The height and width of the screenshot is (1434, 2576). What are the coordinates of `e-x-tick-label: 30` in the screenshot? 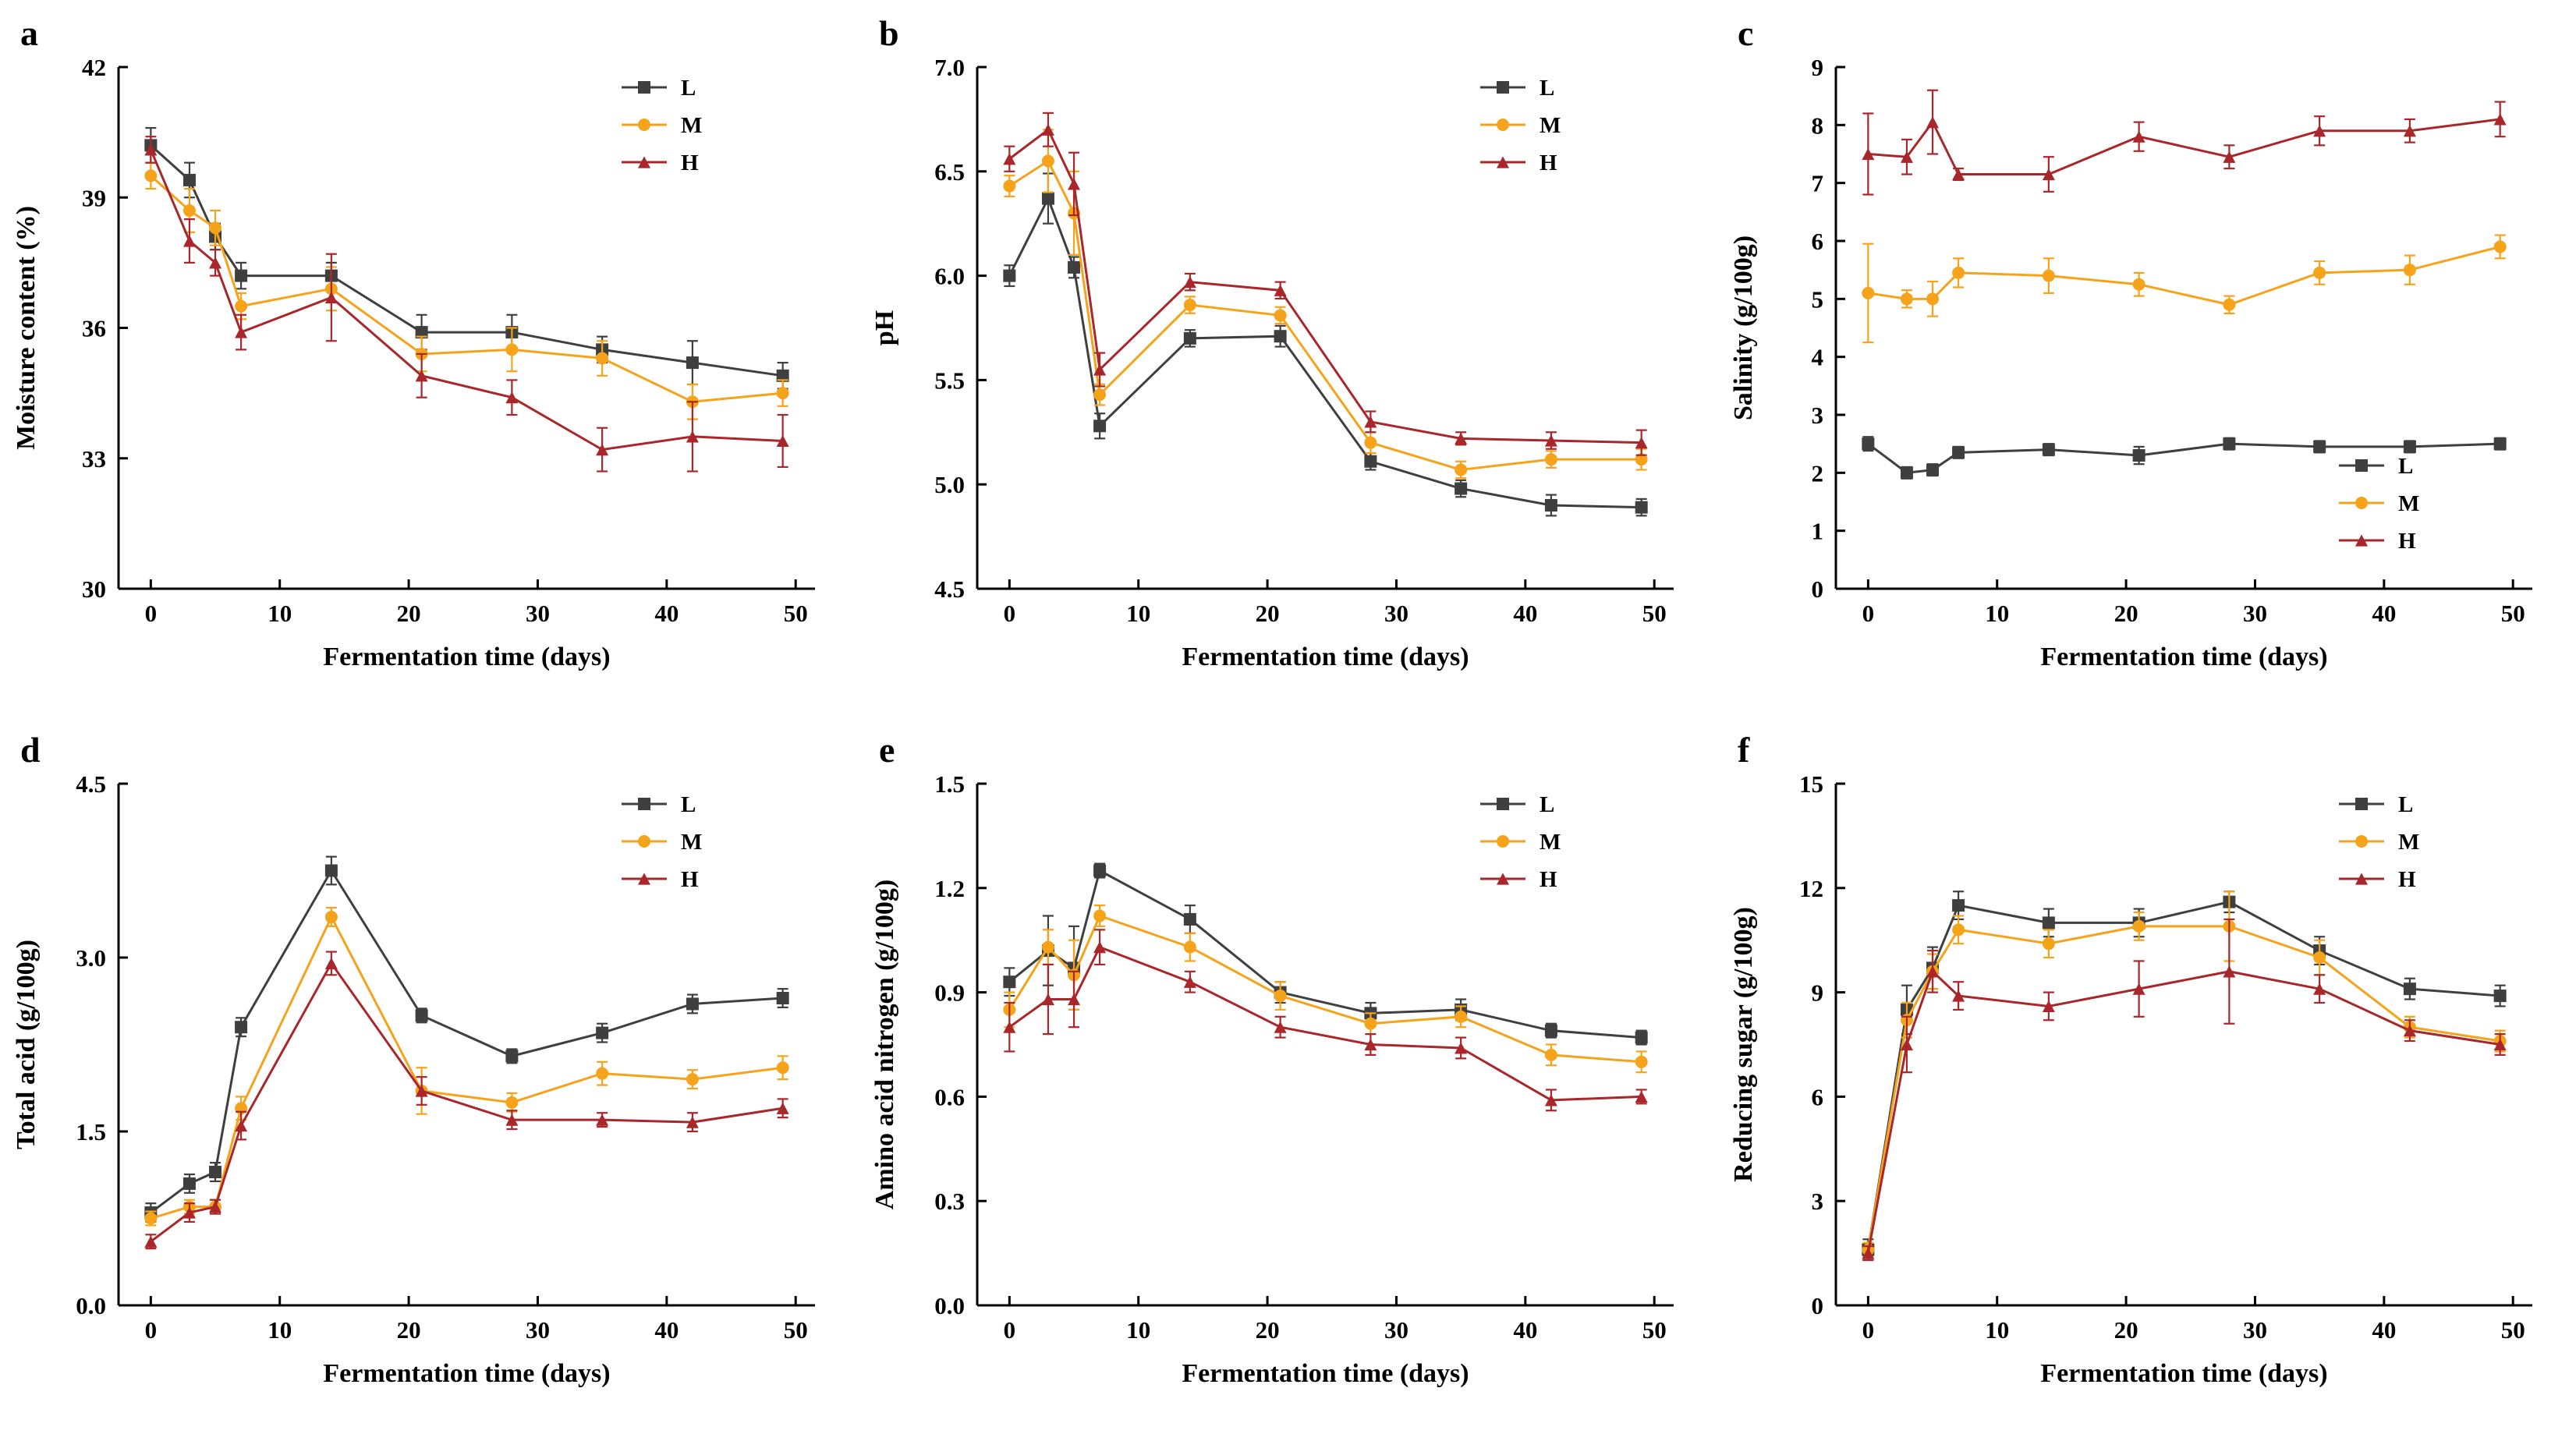 It's located at (1396, 1330).